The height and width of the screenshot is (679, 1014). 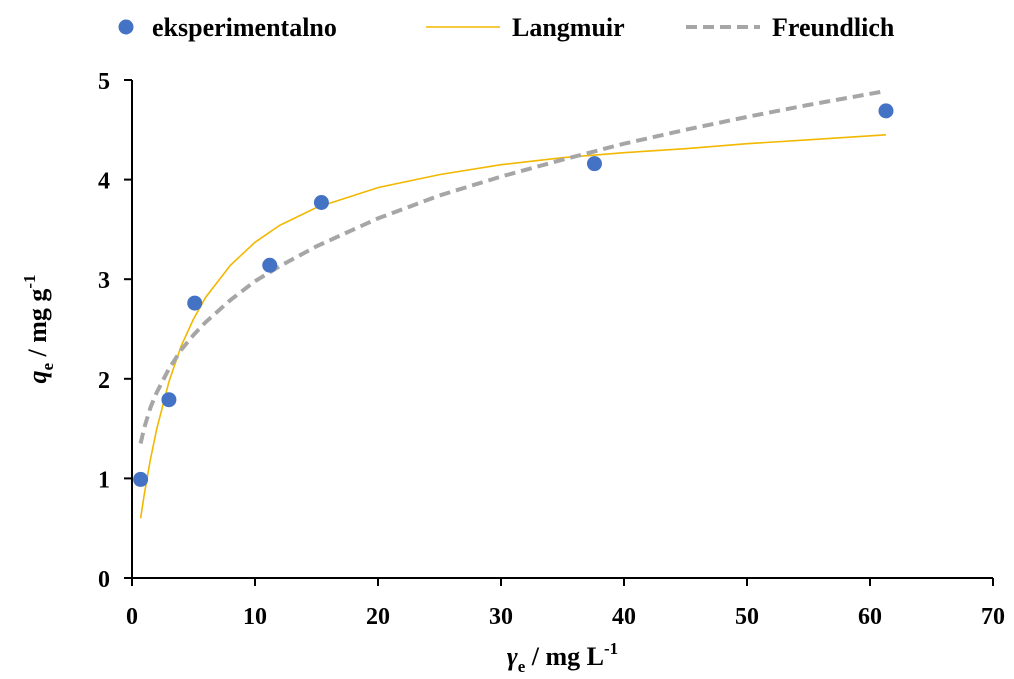 What do you see at coordinates (870, 617) in the screenshot?
I see `x-tick-label: 60` at bounding box center [870, 617].